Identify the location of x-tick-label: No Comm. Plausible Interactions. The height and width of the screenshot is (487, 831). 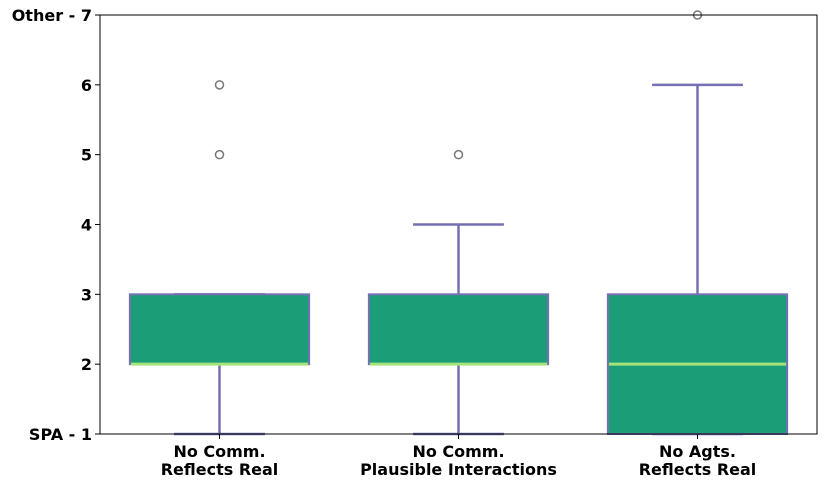
(458, 460).